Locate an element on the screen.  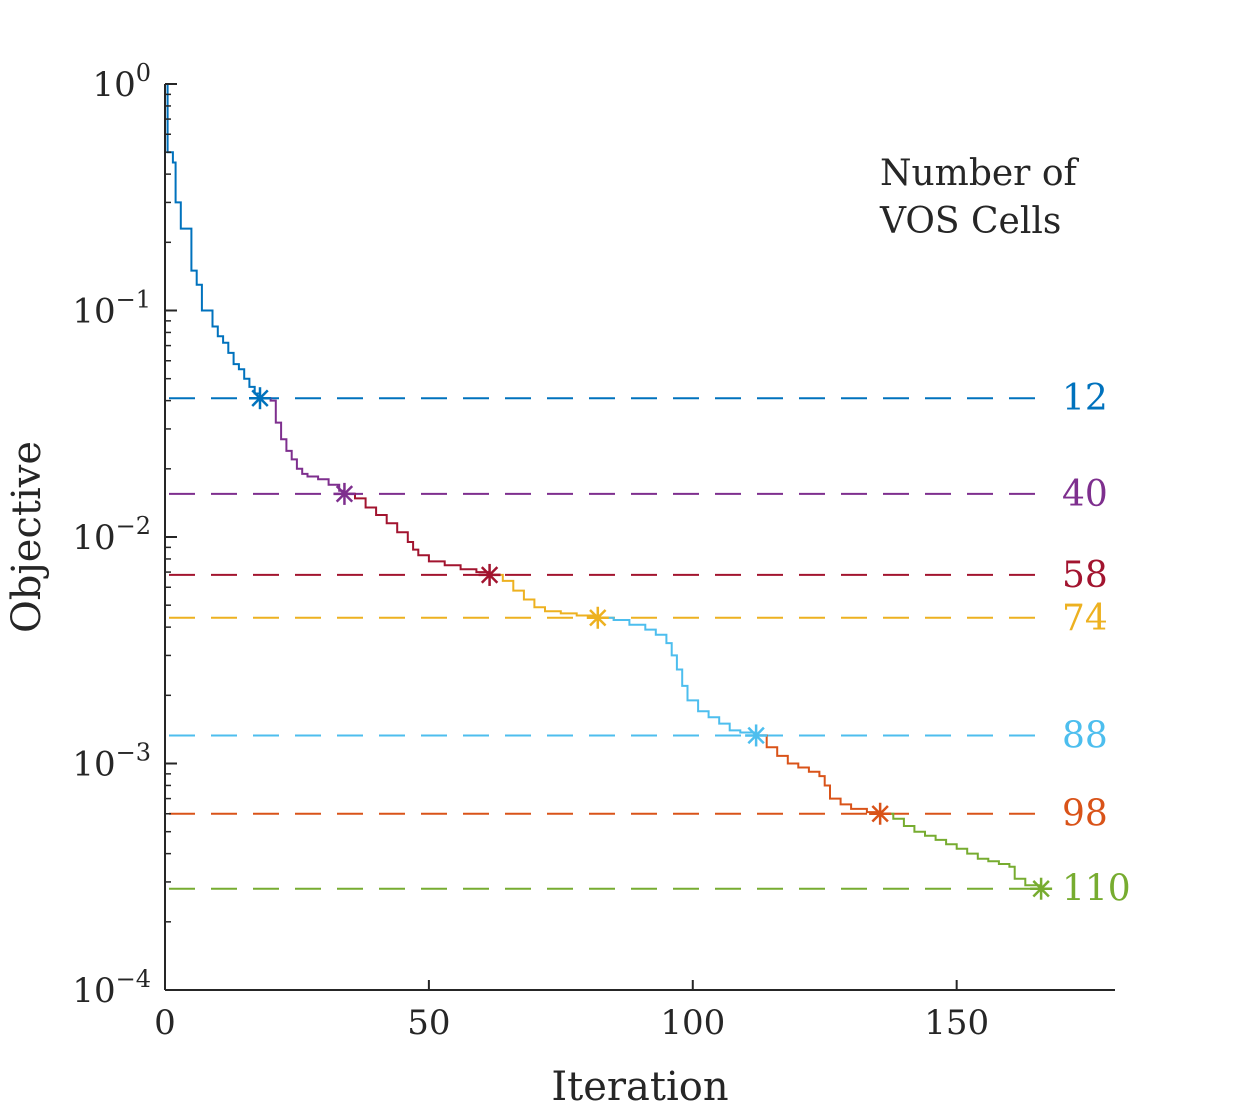
series-label-98: 98 is located at coordinates (1085, 814).